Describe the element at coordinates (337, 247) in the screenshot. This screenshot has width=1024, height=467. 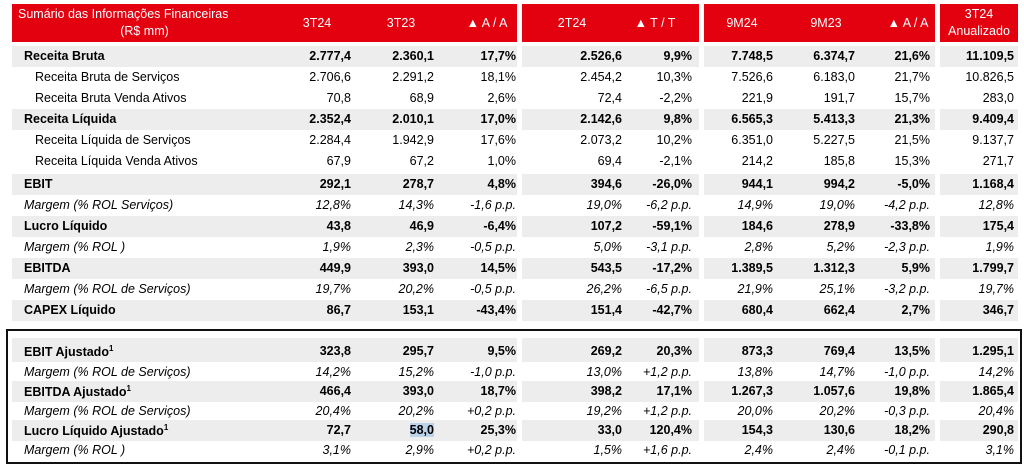
I see `cell: 1,9%` at that location.